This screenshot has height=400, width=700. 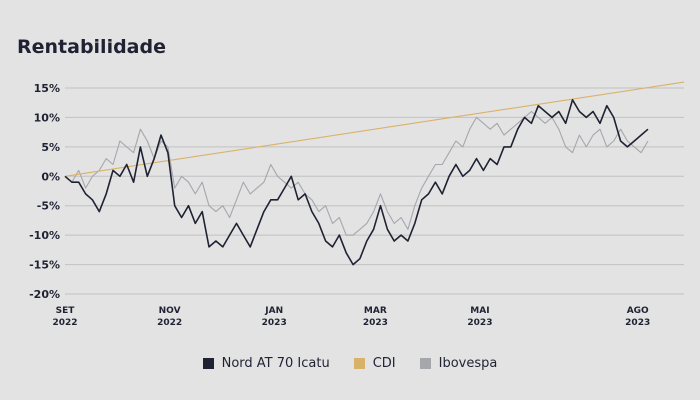 I want to click on y-tick-label: -5%, so click(x=48, y=206).